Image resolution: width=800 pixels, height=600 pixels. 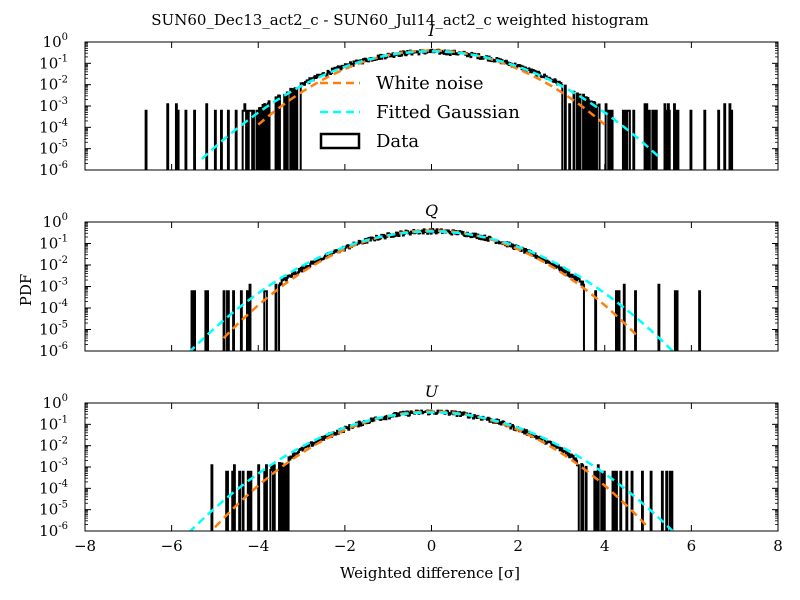 What do you see at coordinates (518, 546) in the screenshot?
I see `x-tick-label: 2` at bounding box center [518, 546].